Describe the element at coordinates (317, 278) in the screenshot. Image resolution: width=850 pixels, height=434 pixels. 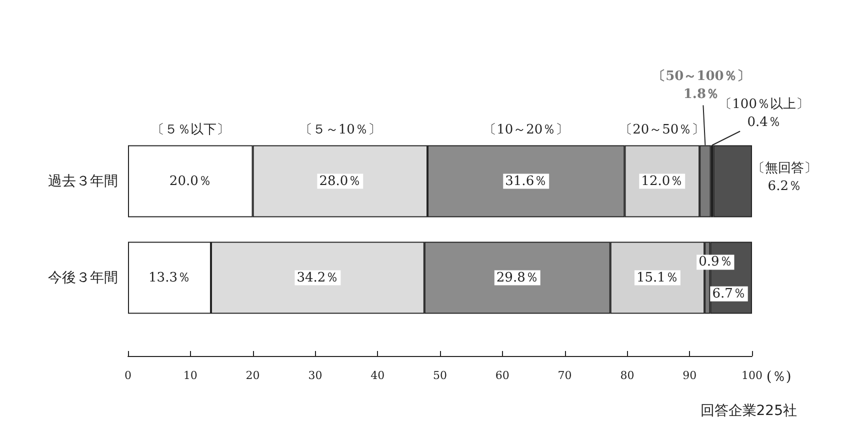
I see `data-label: 34.2％` at that location.